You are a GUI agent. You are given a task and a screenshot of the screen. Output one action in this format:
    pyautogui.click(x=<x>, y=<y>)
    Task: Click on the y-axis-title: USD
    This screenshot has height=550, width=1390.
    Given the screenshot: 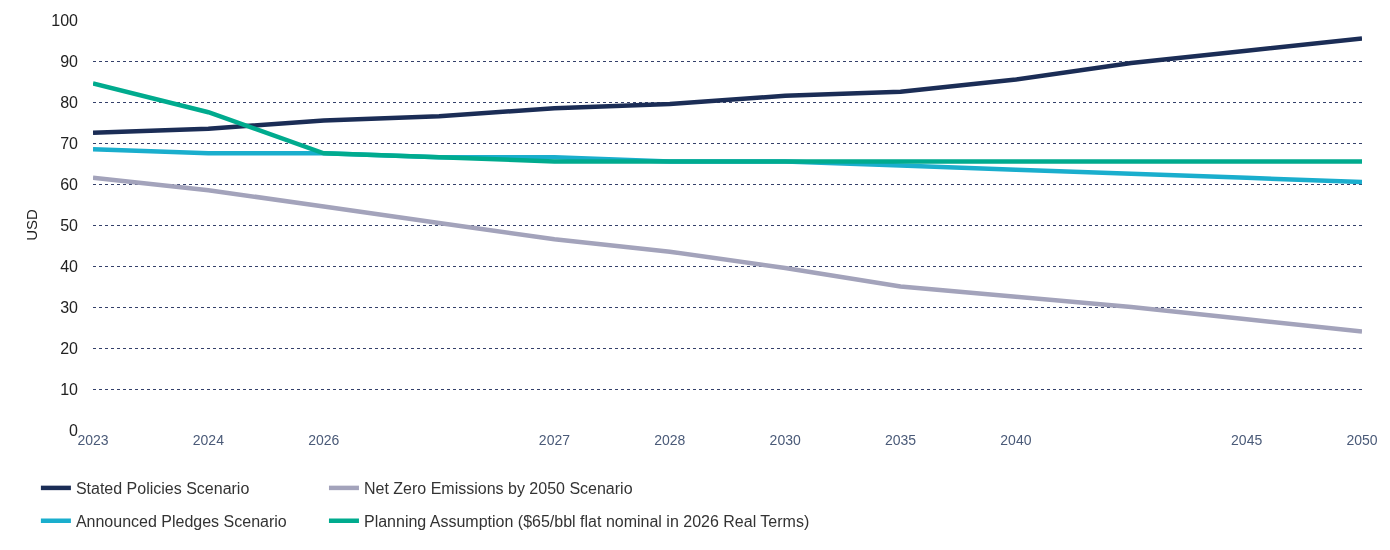 What is the action you would take?
    pyautogui.click(x=31, y=225)
    